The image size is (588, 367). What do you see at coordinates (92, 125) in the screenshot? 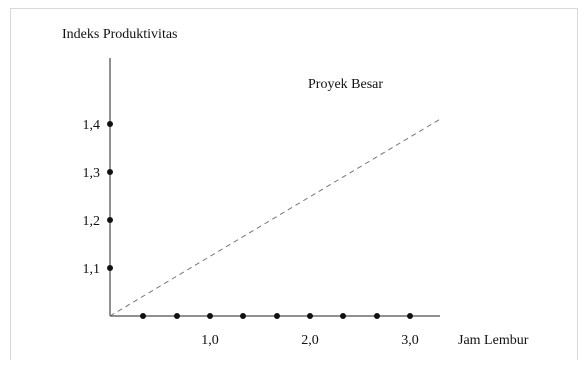
I see `y-tick-label: 1,4` at bounding box center [92, 125].